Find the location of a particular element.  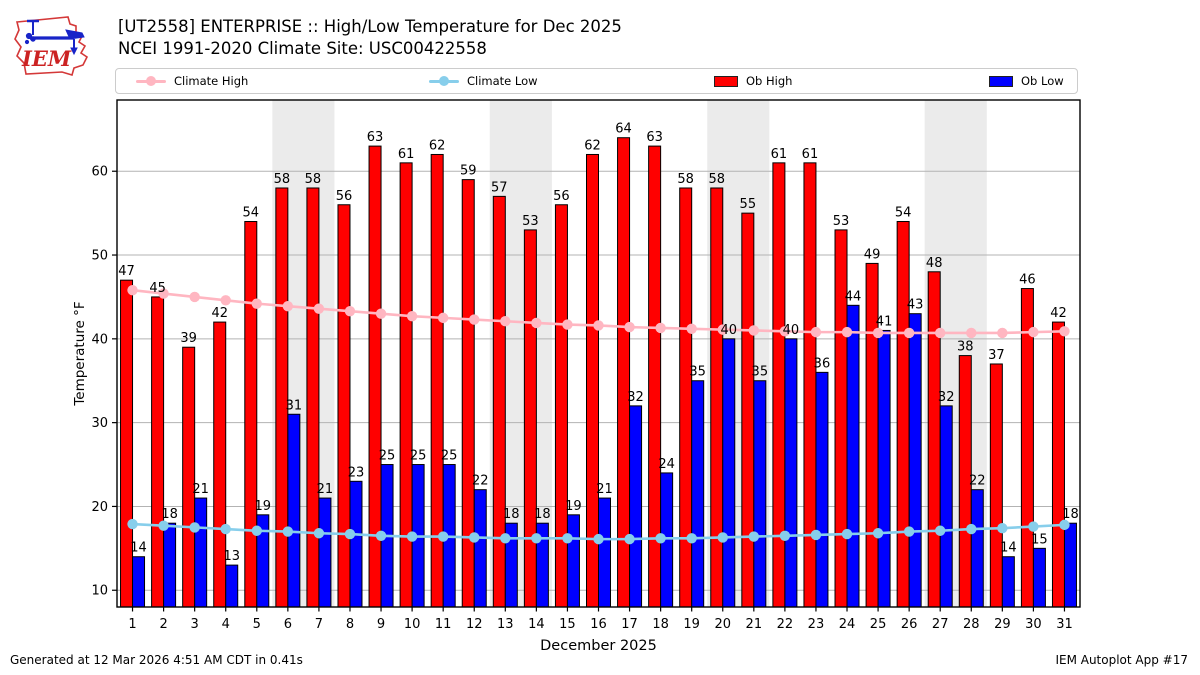

ob-high-label: 55 is located at coordinates (748, 204).